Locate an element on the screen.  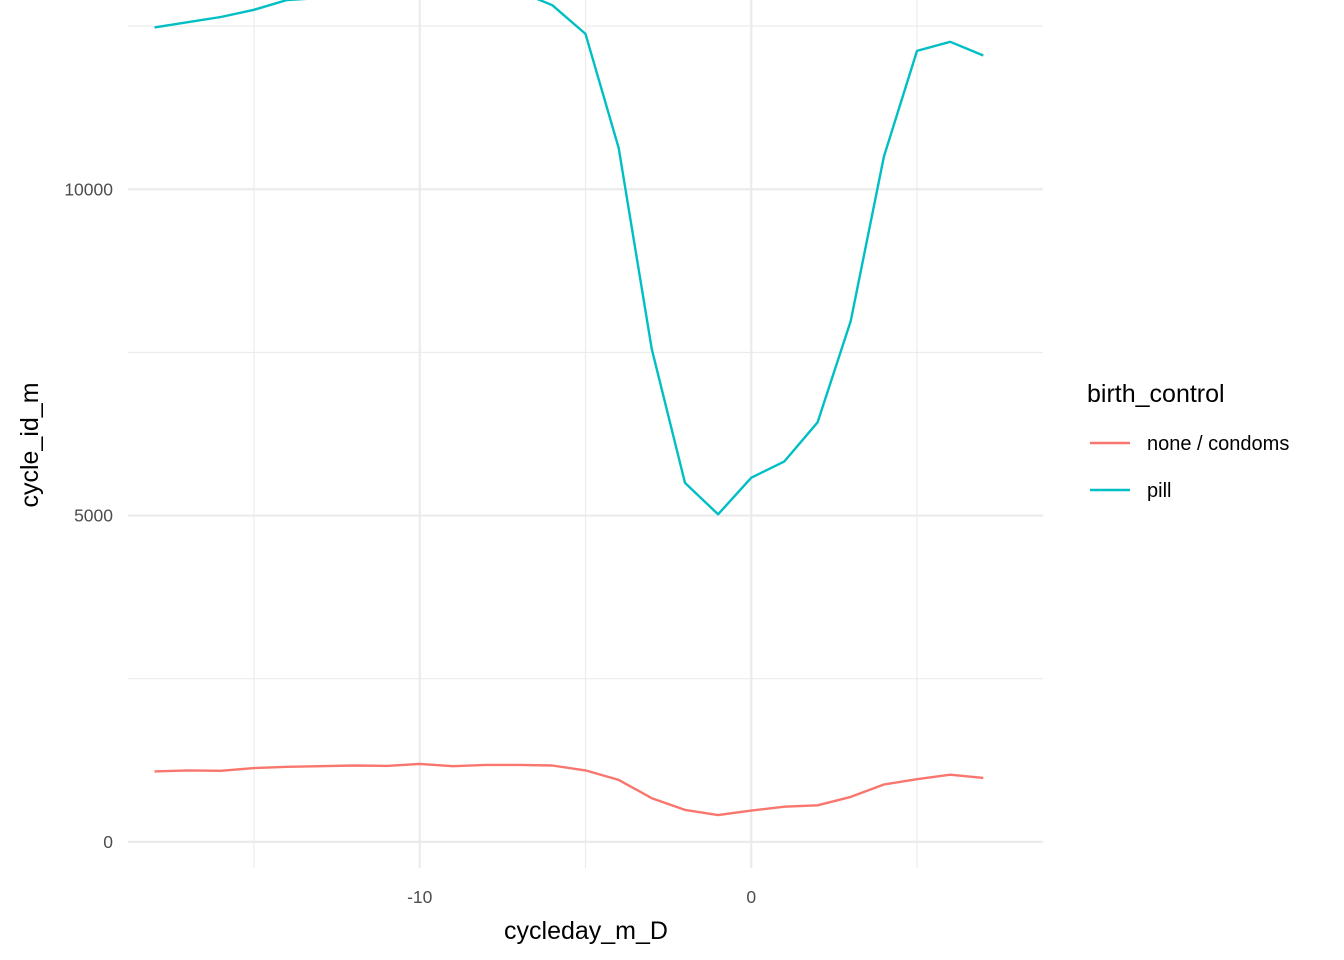
x-tick-label: -10 is located at coordinates (420, 897).